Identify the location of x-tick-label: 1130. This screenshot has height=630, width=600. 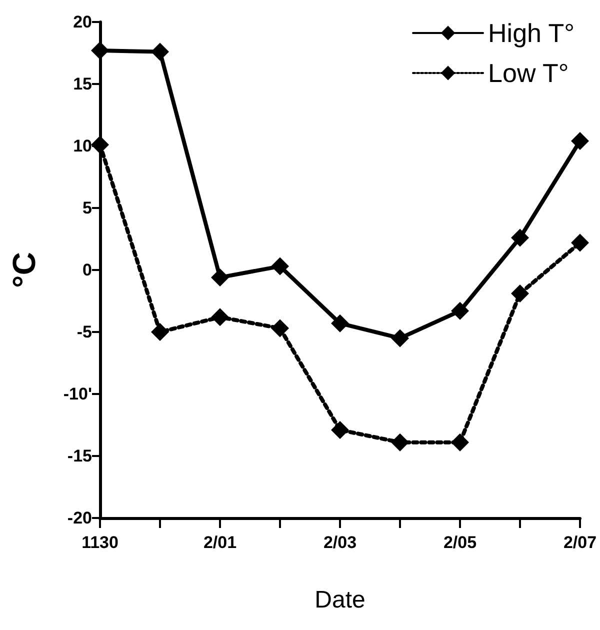
(100, 542).